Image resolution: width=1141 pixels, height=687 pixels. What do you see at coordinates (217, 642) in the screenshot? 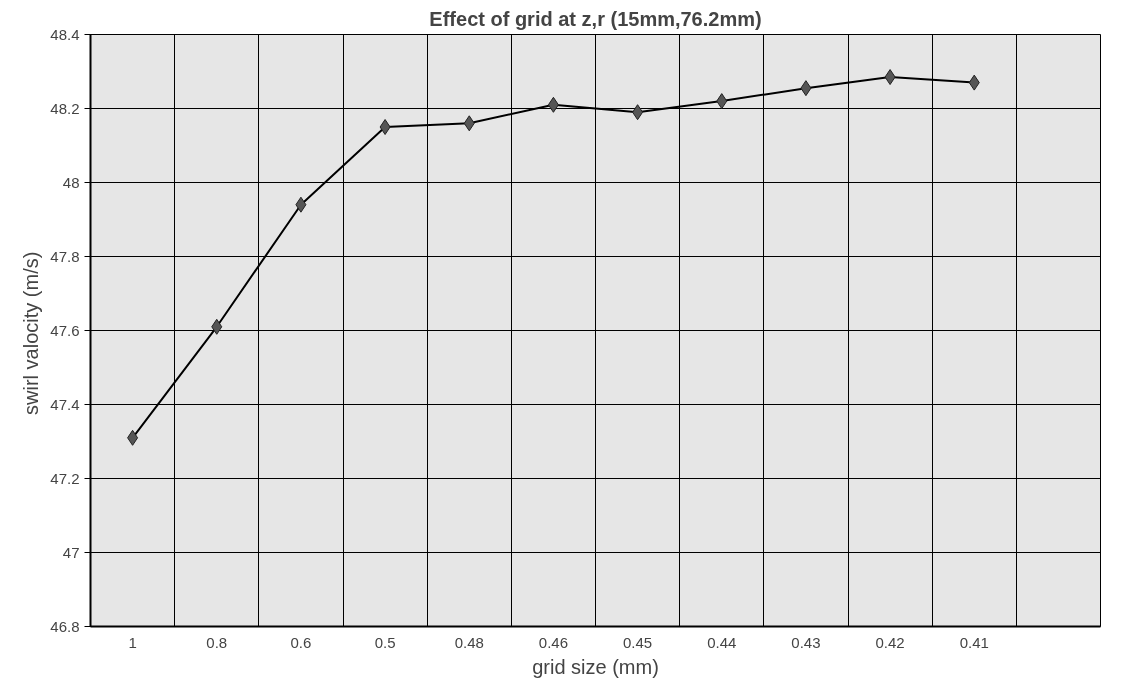
I see `x-tick-label: 0.8` at bounding box center [217, 642].